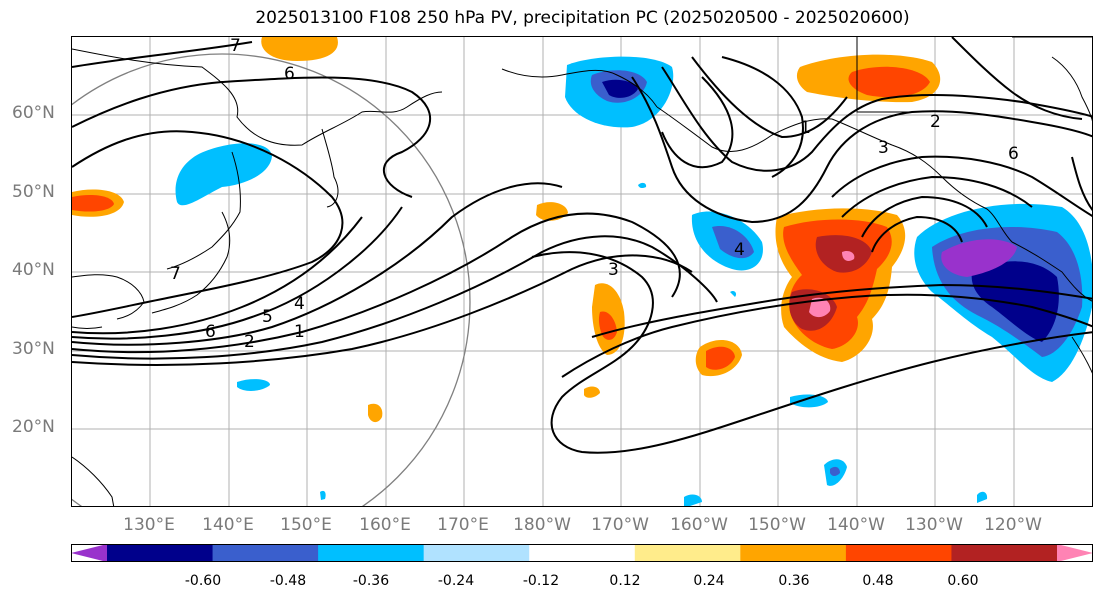 This screenshot has width=1105, height=601. What do you see at coordinates (541, 581) in the screenshot?
I see `colorbar-tick-label: -0.12` at bounding box center [541, 581].